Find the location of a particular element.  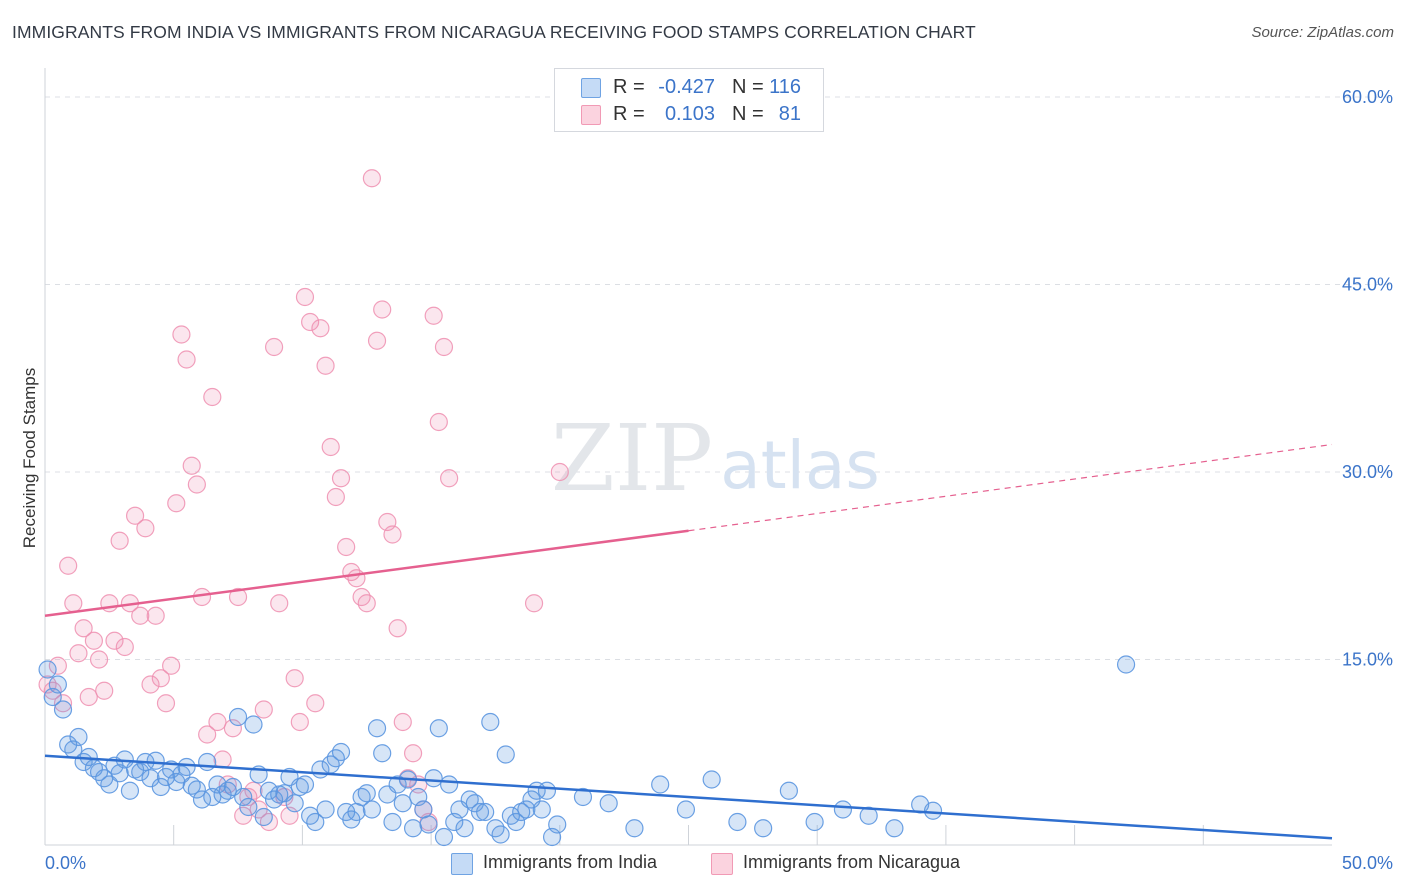

correlation-stats-box: R = -0.427 N = 116 R = 0.103 N = 81 is located at coordinates (689, 100).